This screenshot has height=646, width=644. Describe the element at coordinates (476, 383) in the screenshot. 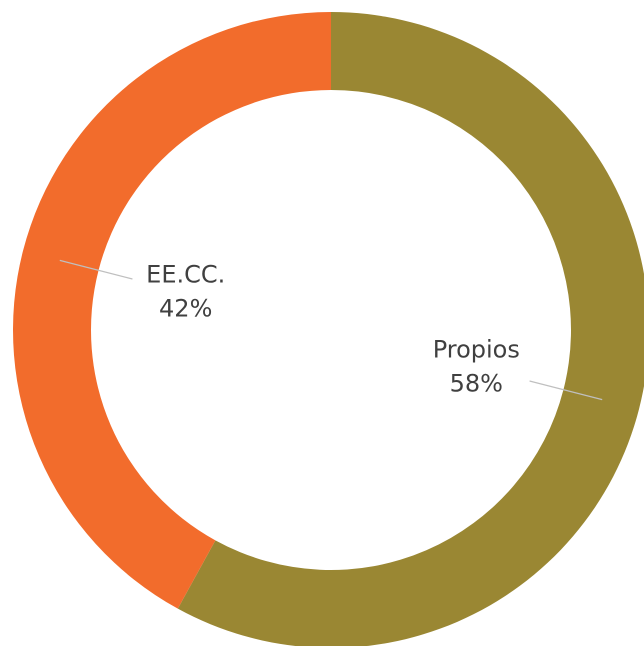

I see `slice-value: 58%` at that location.